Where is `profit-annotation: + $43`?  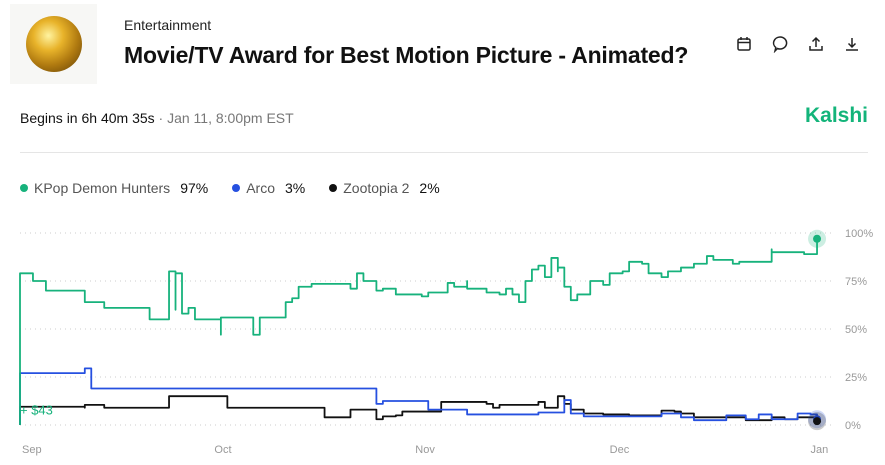
profit-annotation: + $43 is located at coordinates (36, 409).